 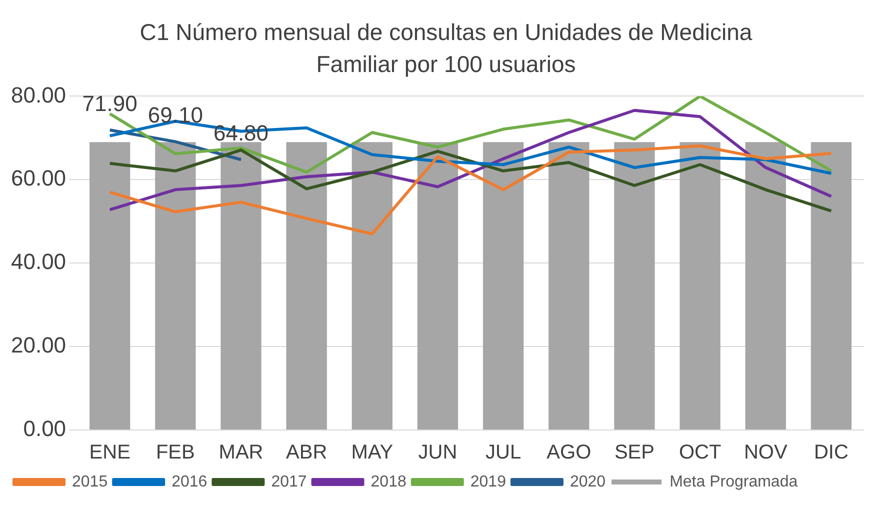 I want to click on chart-title: C1 Número mensual de consultas en Unidades de Medicina Familiar por 100 usuarios, so click(x=446, y=48).